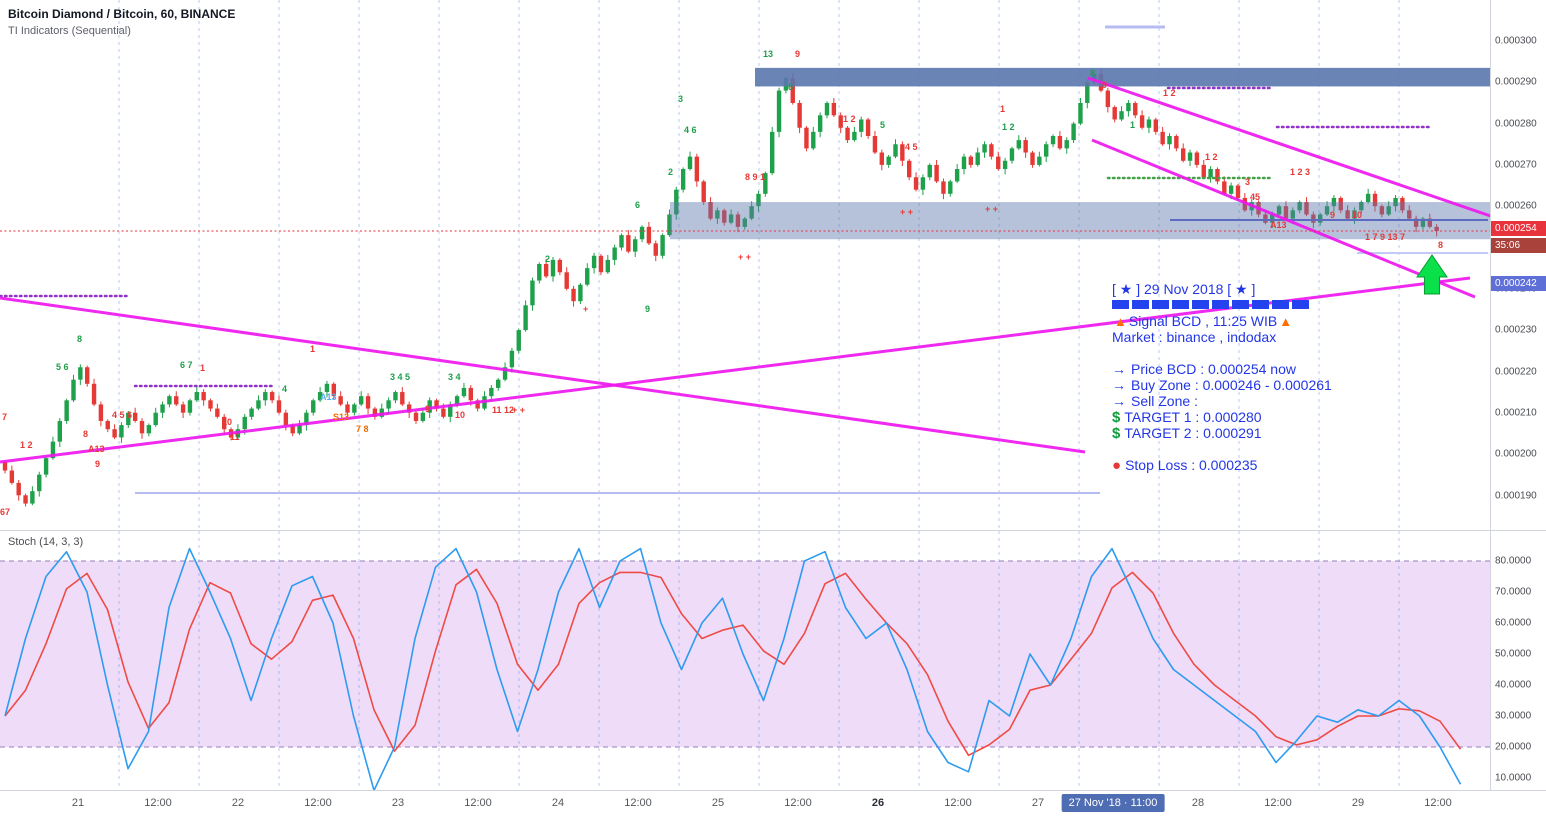 This screenshot has width=1546, height=818. Describe the element at coordinates (1516, 330) in the screenshot. I see `price-axis-label: 0.000230` at that location.